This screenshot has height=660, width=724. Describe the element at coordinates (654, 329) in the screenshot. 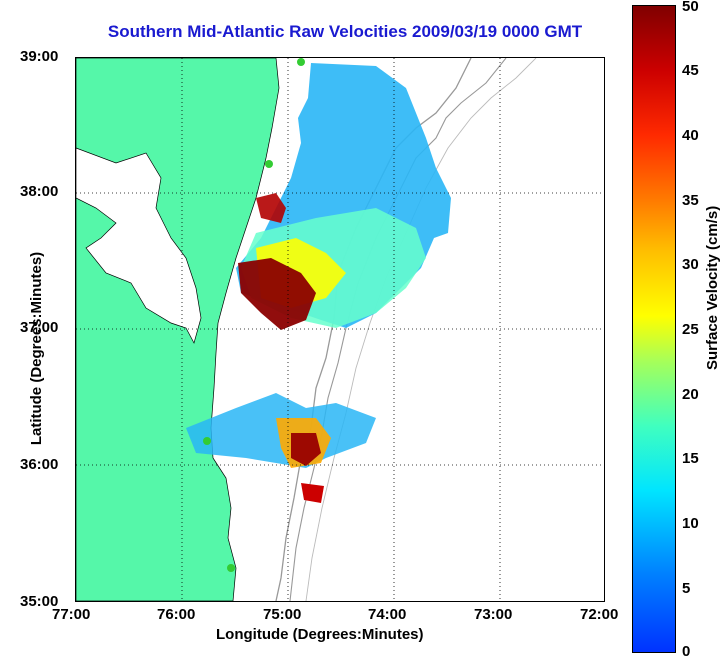

I see `colorbar` at that location.